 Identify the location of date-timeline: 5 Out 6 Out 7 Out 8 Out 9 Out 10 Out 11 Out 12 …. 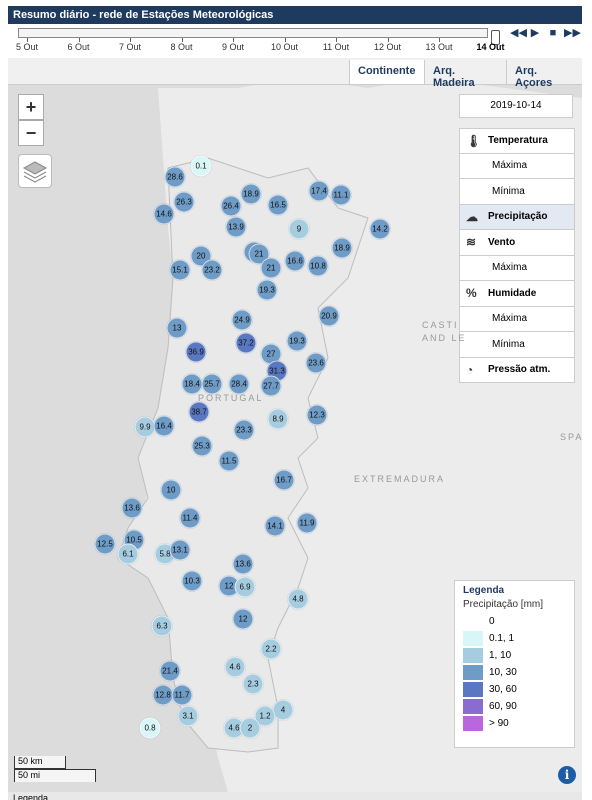
(295, 40).